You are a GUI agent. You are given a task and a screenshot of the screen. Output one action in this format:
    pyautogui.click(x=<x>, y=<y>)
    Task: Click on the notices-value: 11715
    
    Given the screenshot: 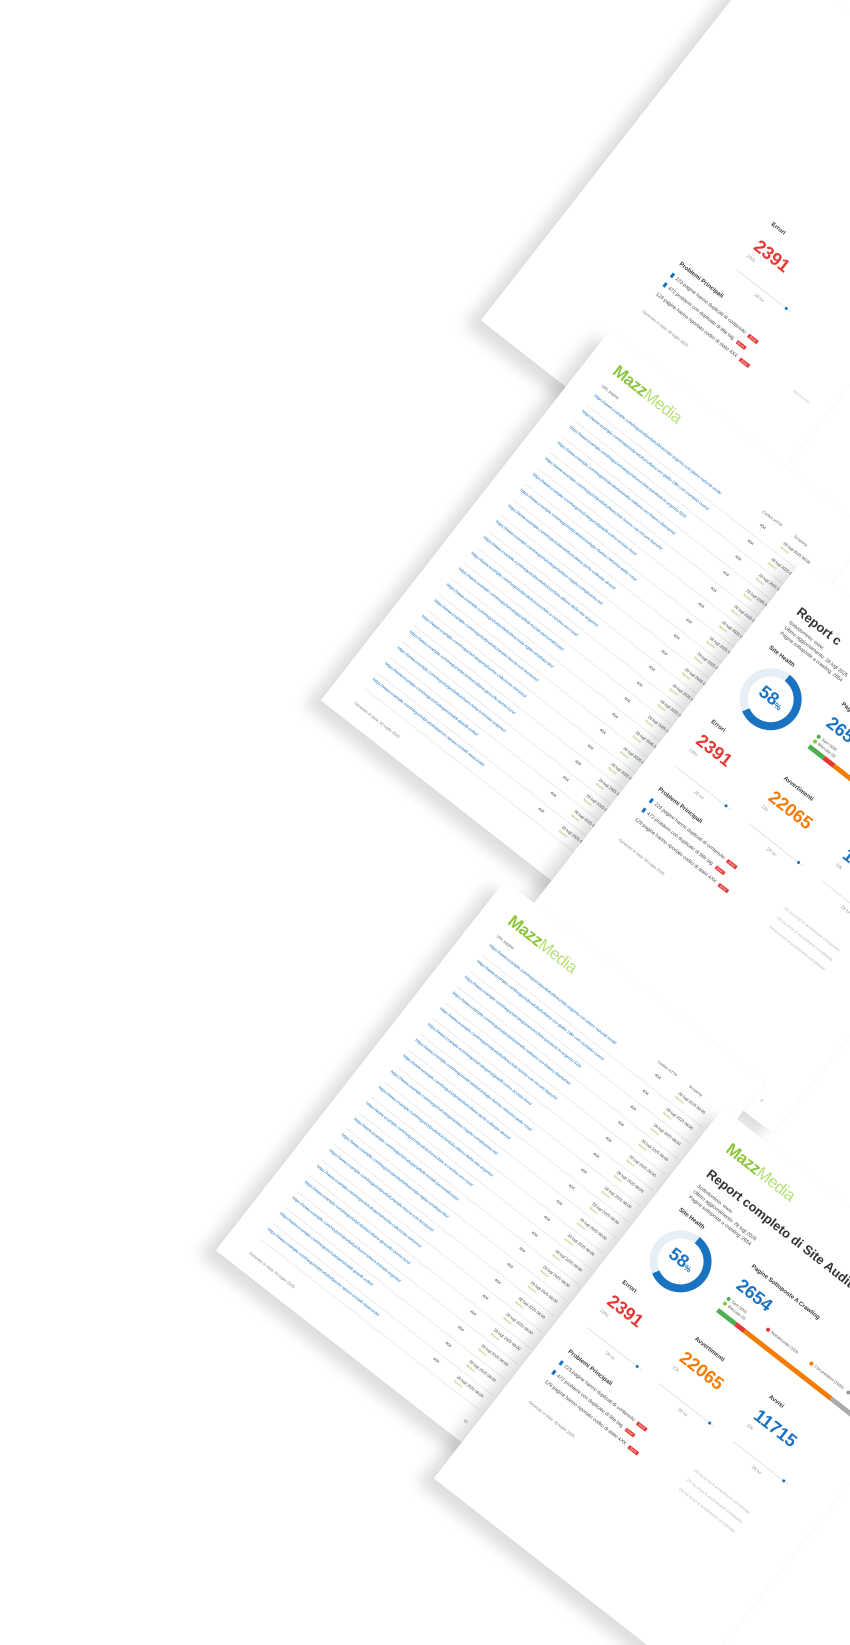 What is the action you would take?
    pyautogui.click(x=776, y=1428)
    